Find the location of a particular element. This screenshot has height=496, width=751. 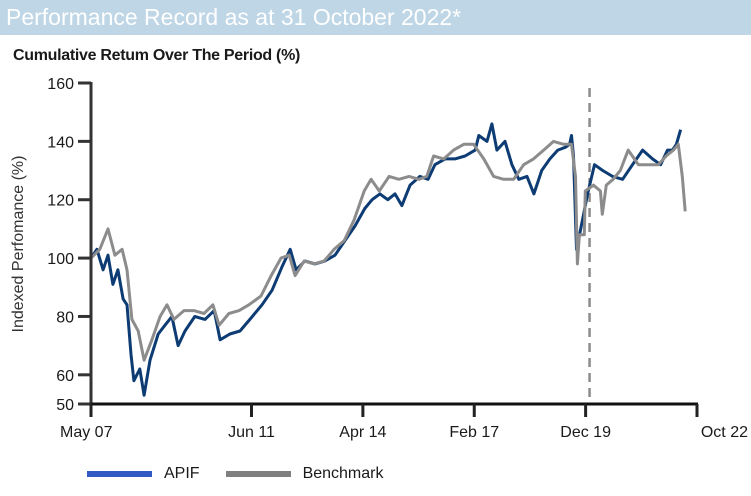

y-tick-label: 80 is located at coordinates (65, 317).